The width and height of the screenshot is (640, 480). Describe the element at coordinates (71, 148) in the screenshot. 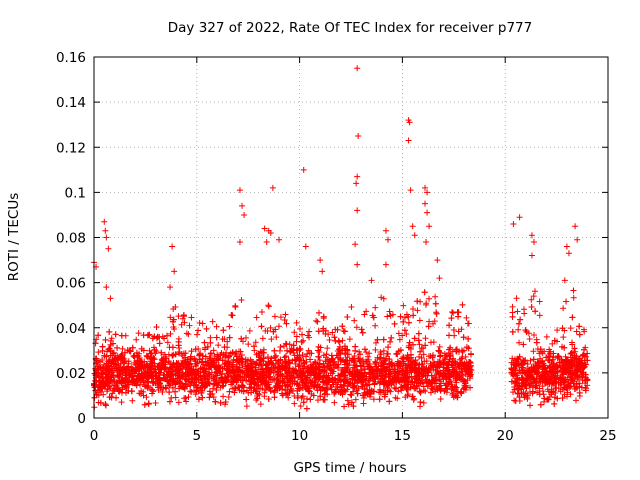

I see `y-tick-label: 0.12` at that location.